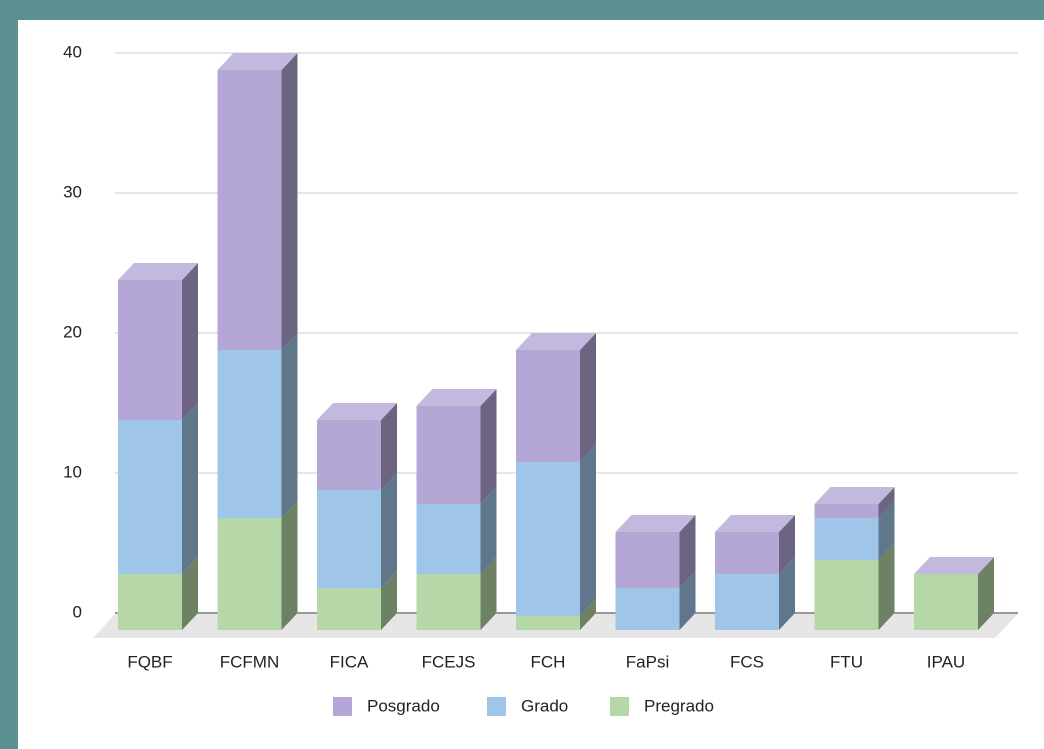 The height and width of the screenshot is (749, 1044). Describe the element at coordinates (249, 661) in the screenshot. I see `x-tick-label: FCFMN` at that location.